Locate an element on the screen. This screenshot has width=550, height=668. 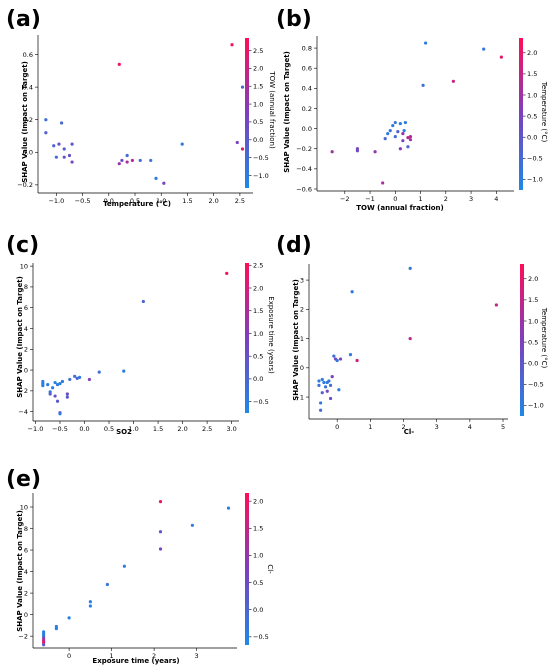
y-axis-label-c: SHAP Value (Impact on Target) is located at coordinates (20, 337).